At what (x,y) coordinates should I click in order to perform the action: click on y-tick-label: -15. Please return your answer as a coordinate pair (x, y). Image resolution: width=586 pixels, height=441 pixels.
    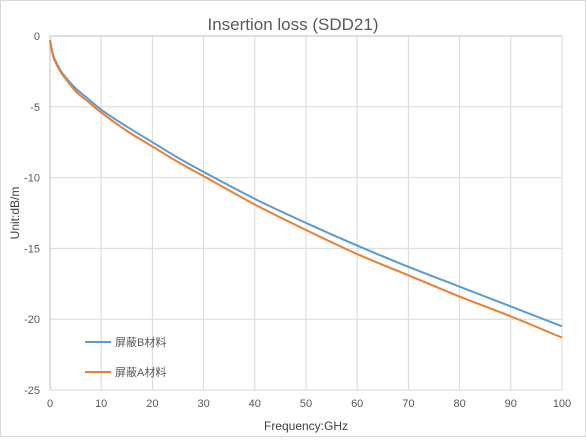
    Looking at the image, I should click on (32, 249).